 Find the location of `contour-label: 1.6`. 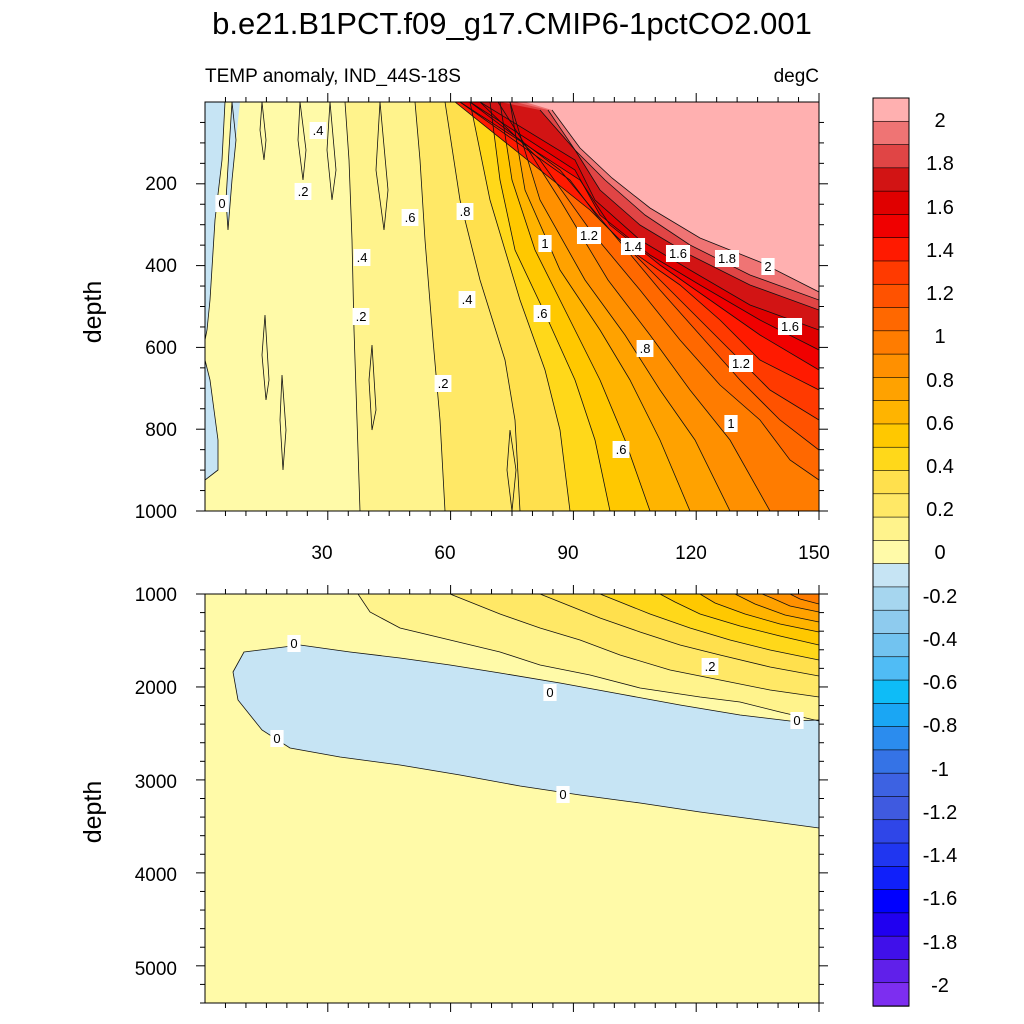

contour-label: 1.6 is located at coordinates (790, 326).